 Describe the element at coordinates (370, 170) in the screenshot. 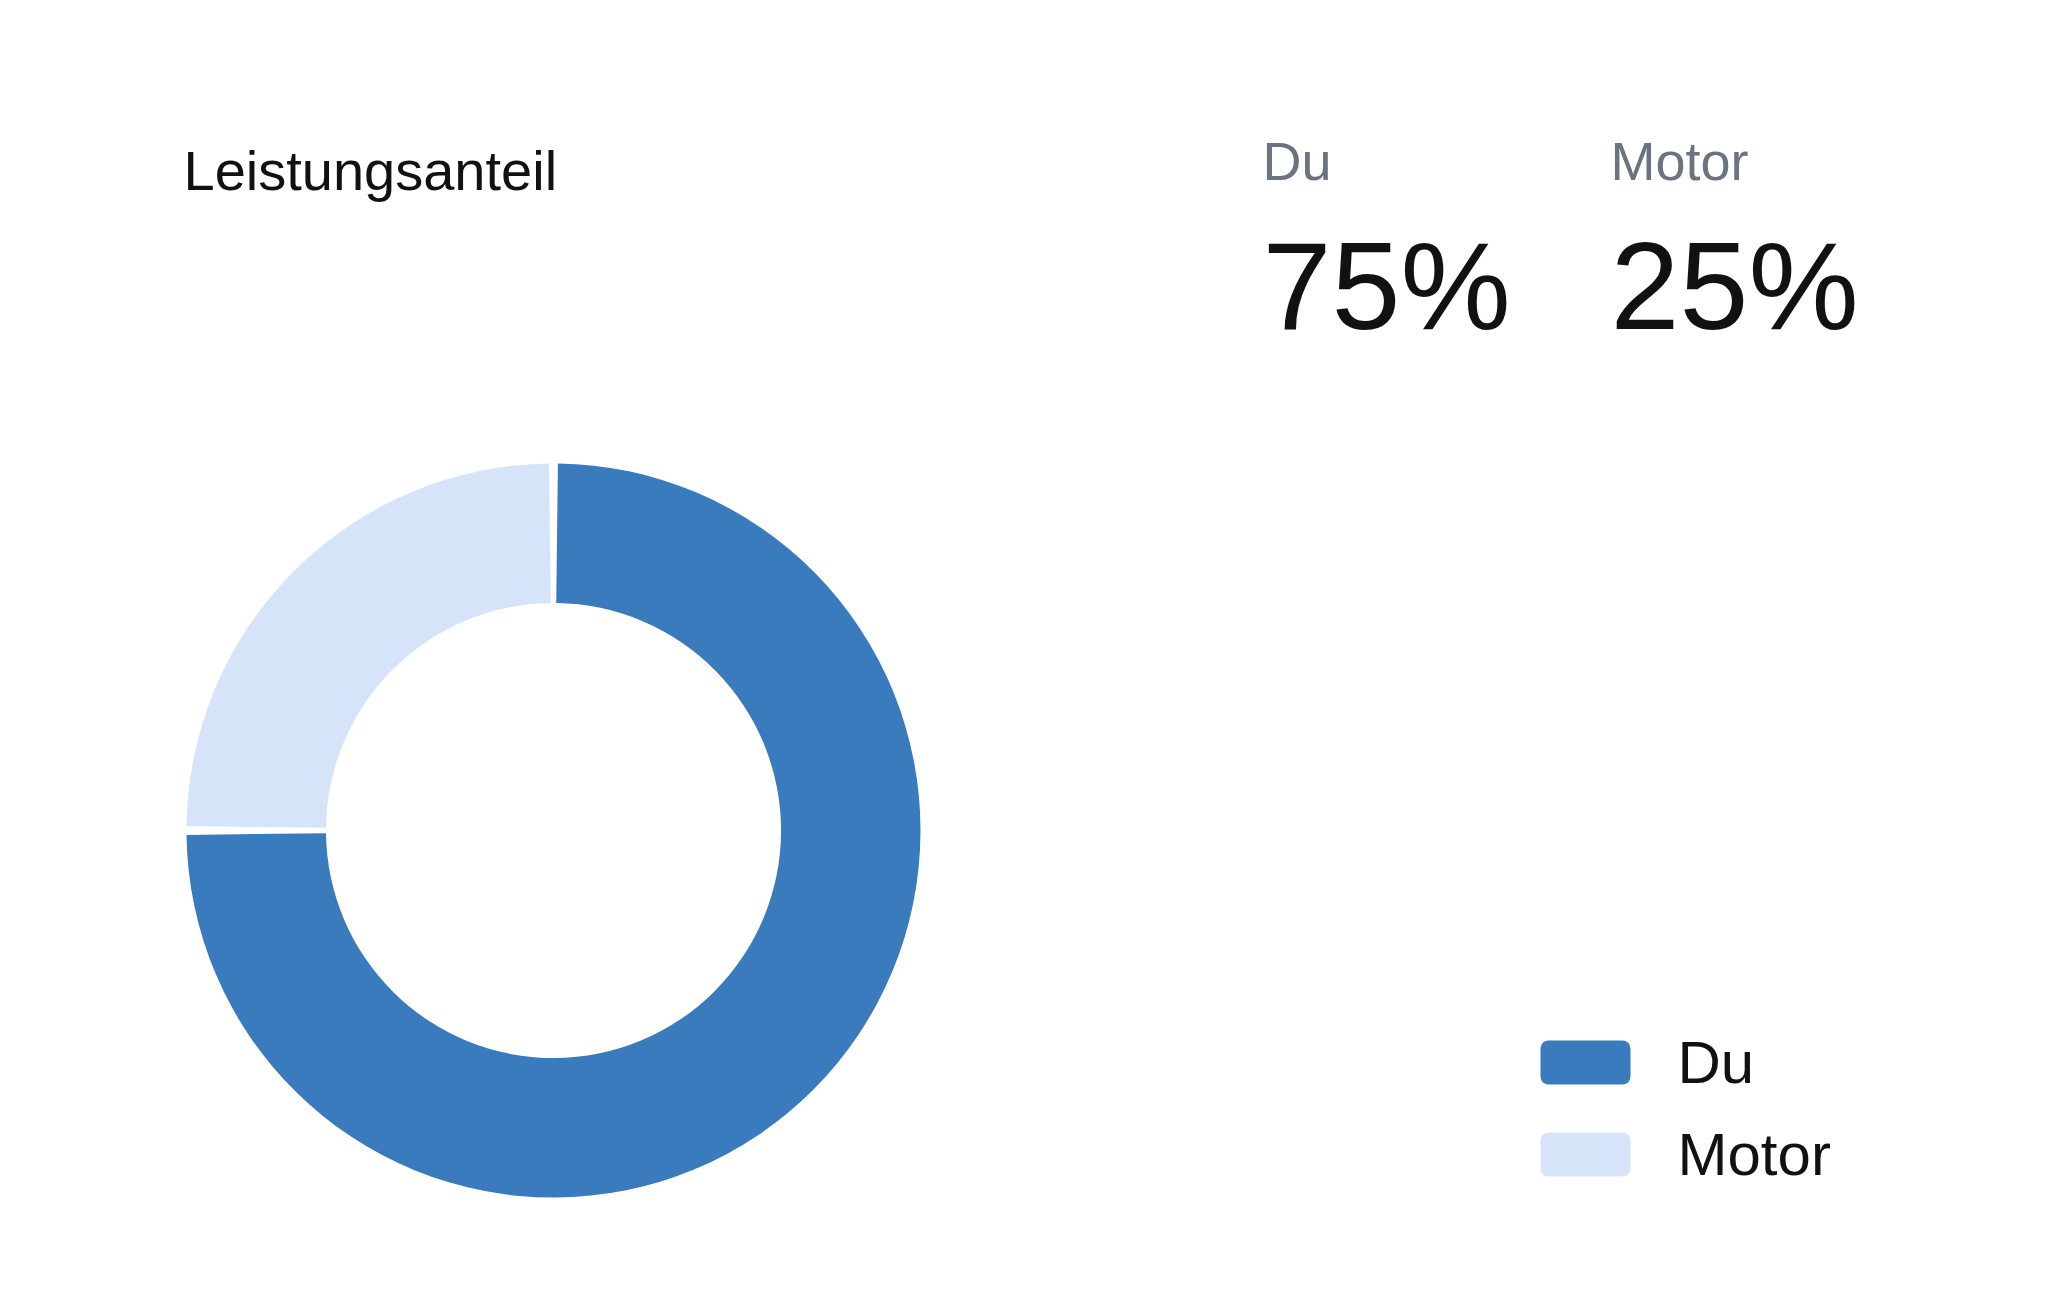

I see `chart-title: Leistungsanteil` at that location.